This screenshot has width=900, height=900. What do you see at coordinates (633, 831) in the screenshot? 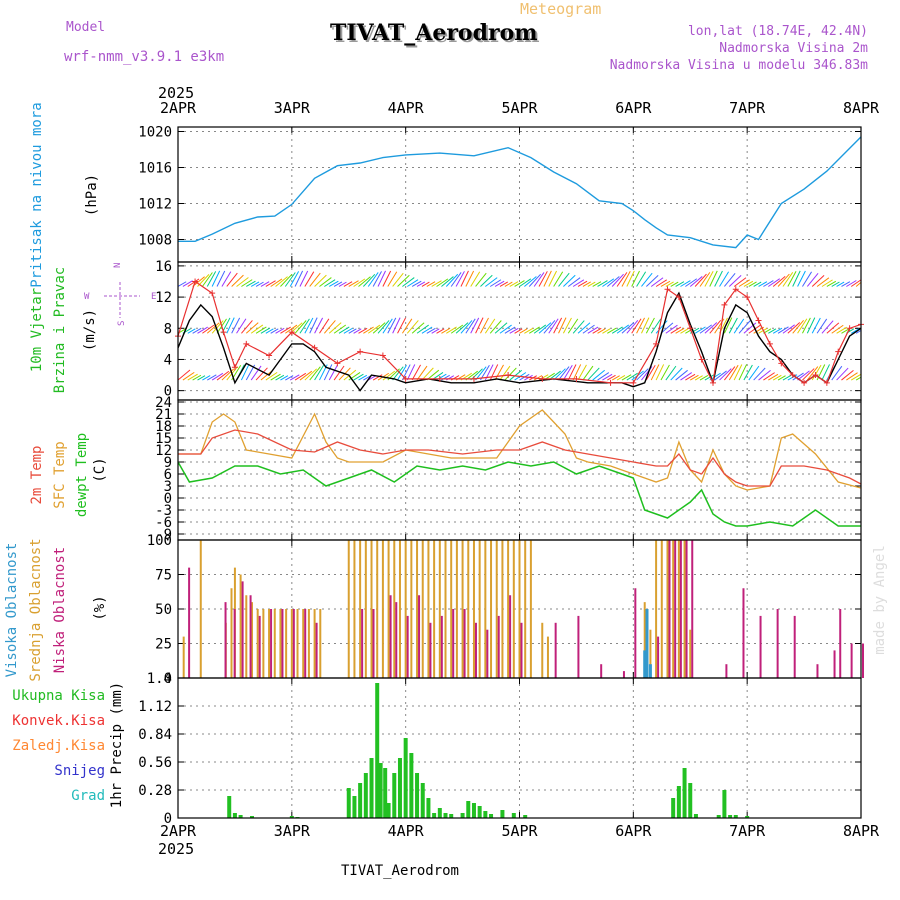
I see `x-label-bottom: 6APR` at bounding box center [633, 831].